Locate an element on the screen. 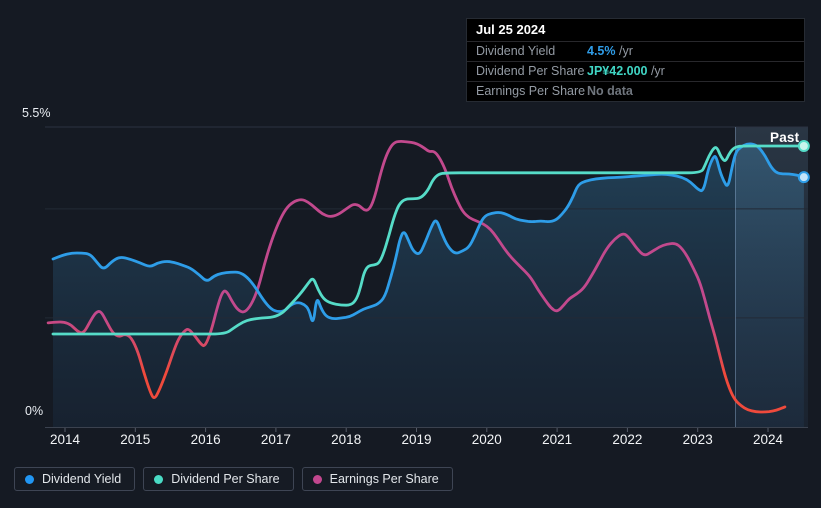  legend-label: Dividend Yield is located at coordinates (82, 479).